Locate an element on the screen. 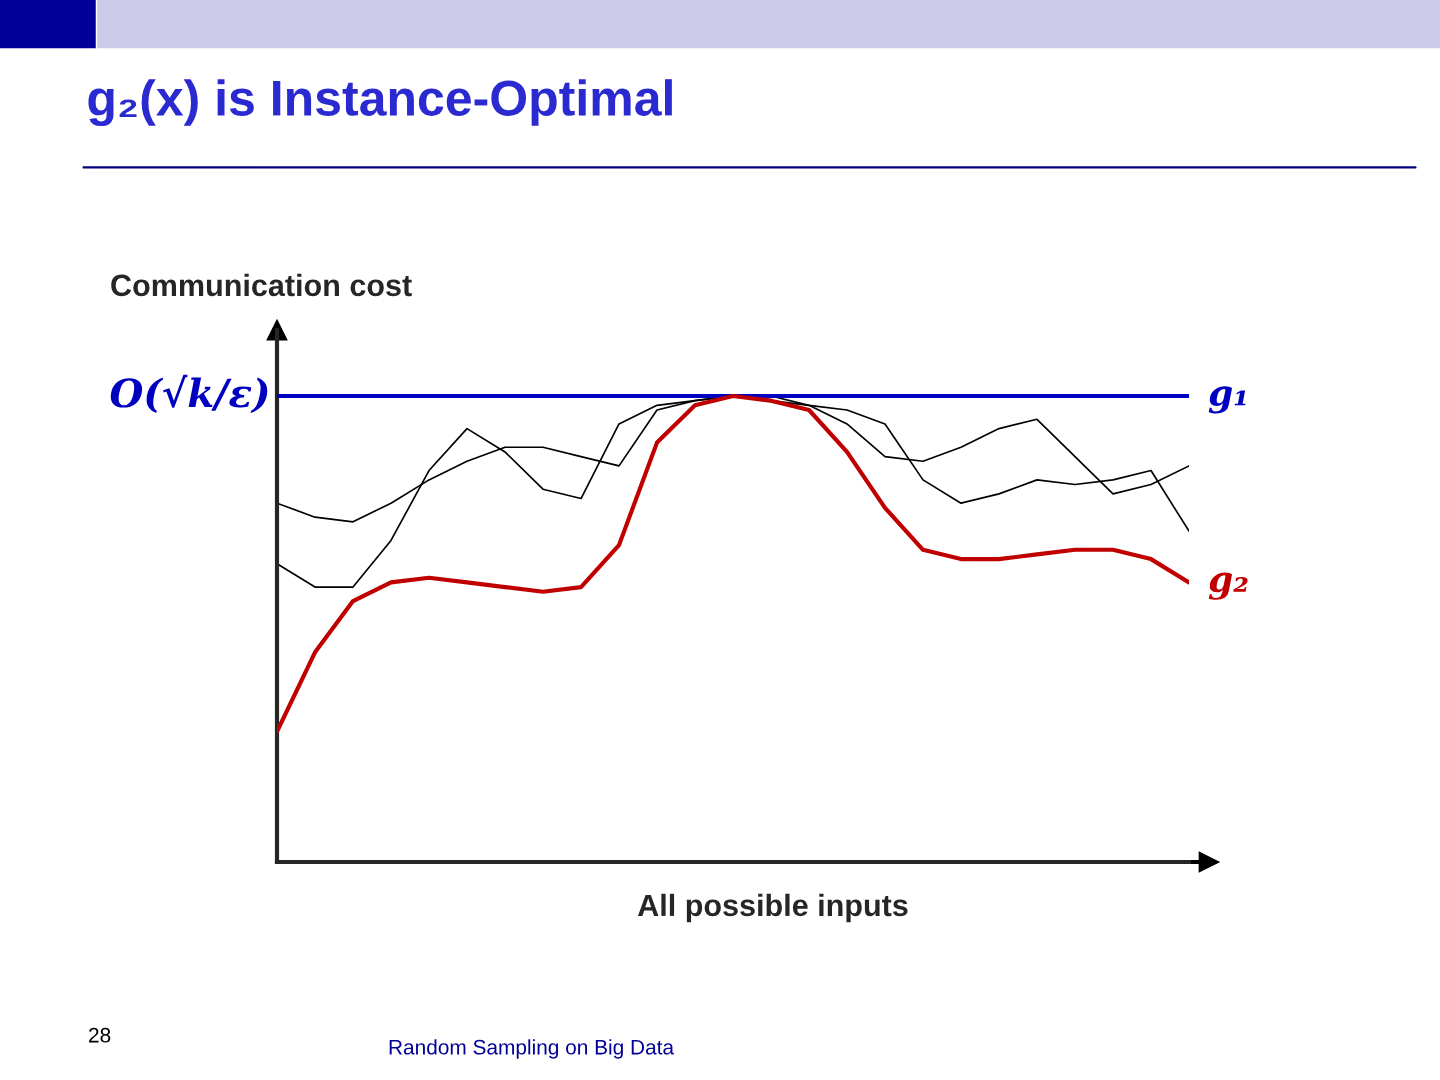  series-label: g₂ is located at coordinates (1228, 586).